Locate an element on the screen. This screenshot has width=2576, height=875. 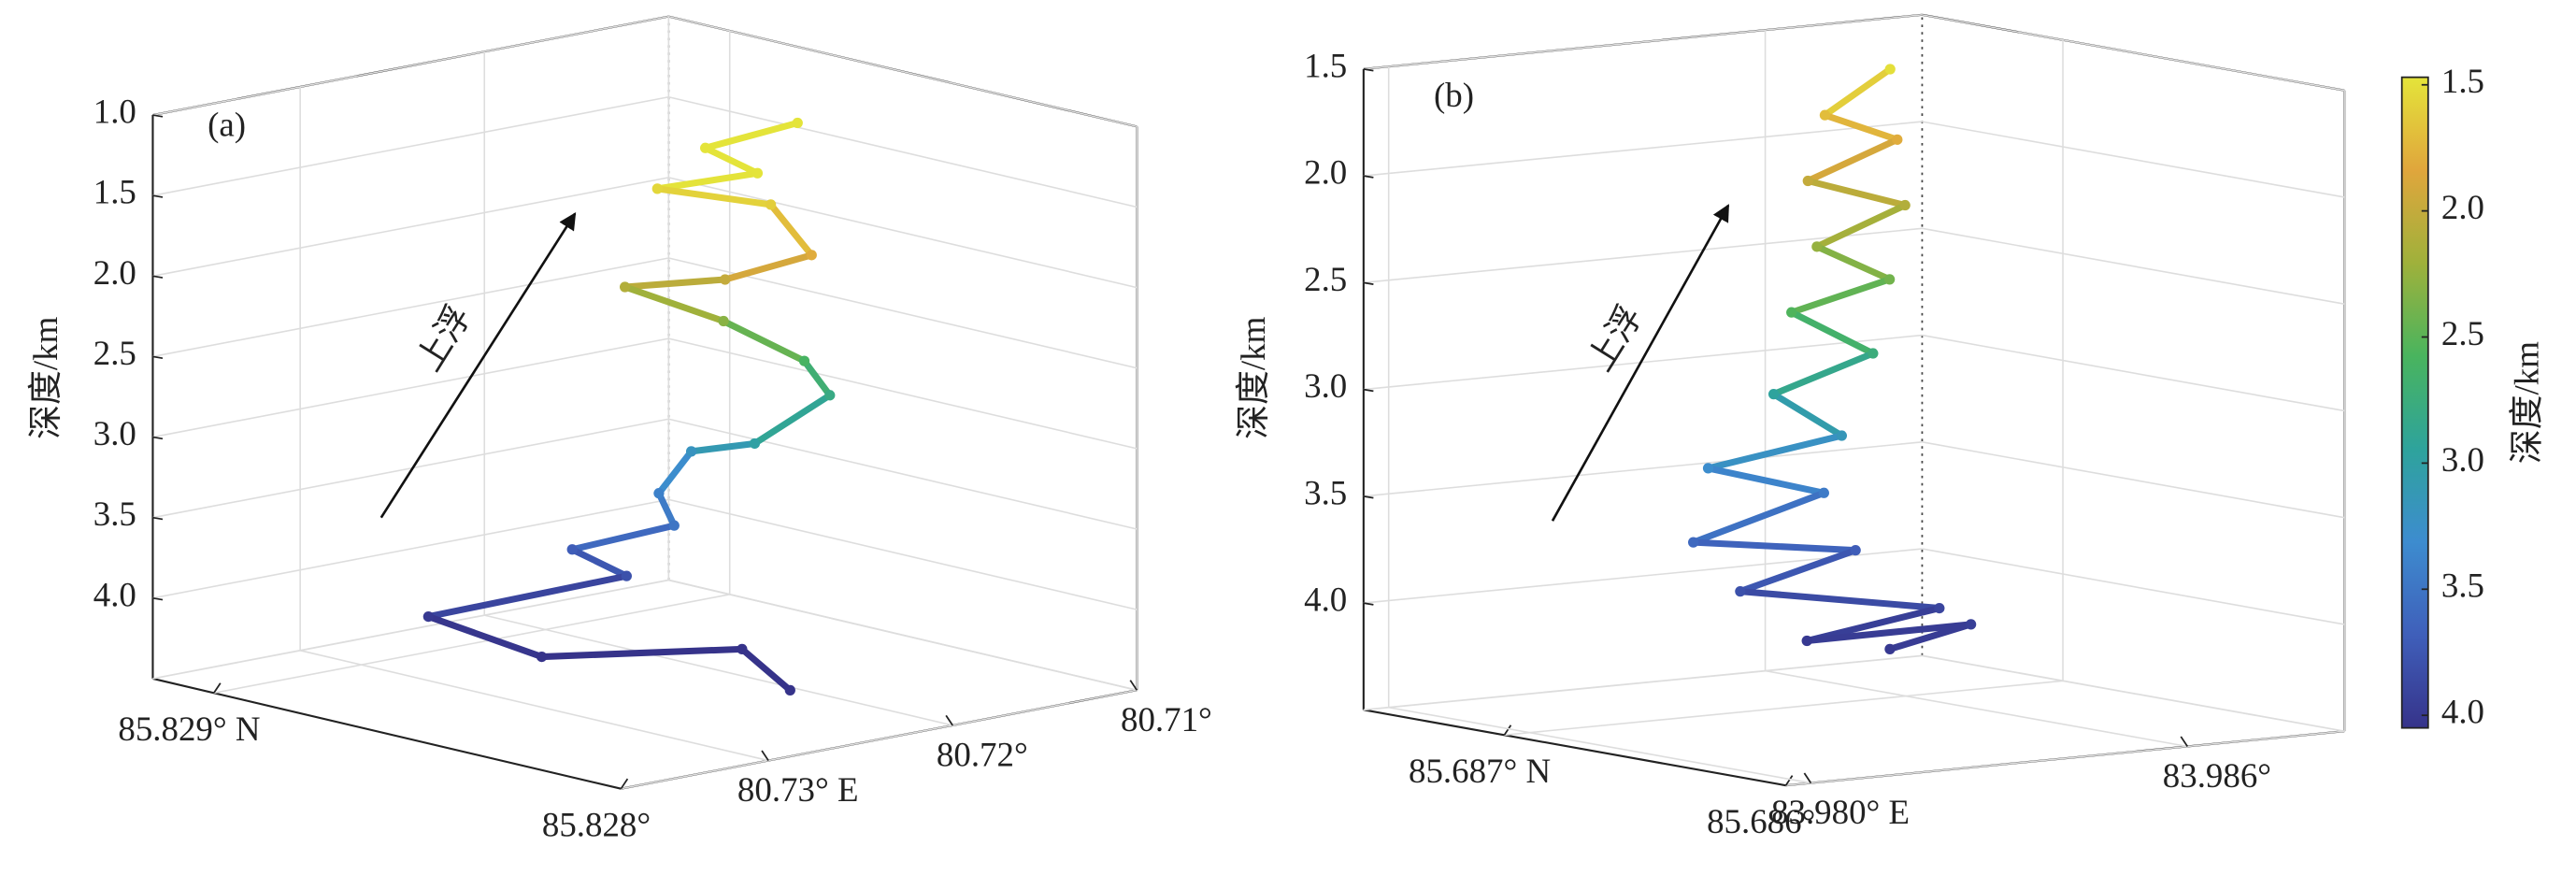
colorbar-tick-label: 4.0 is located at coordinates (2462, 712).